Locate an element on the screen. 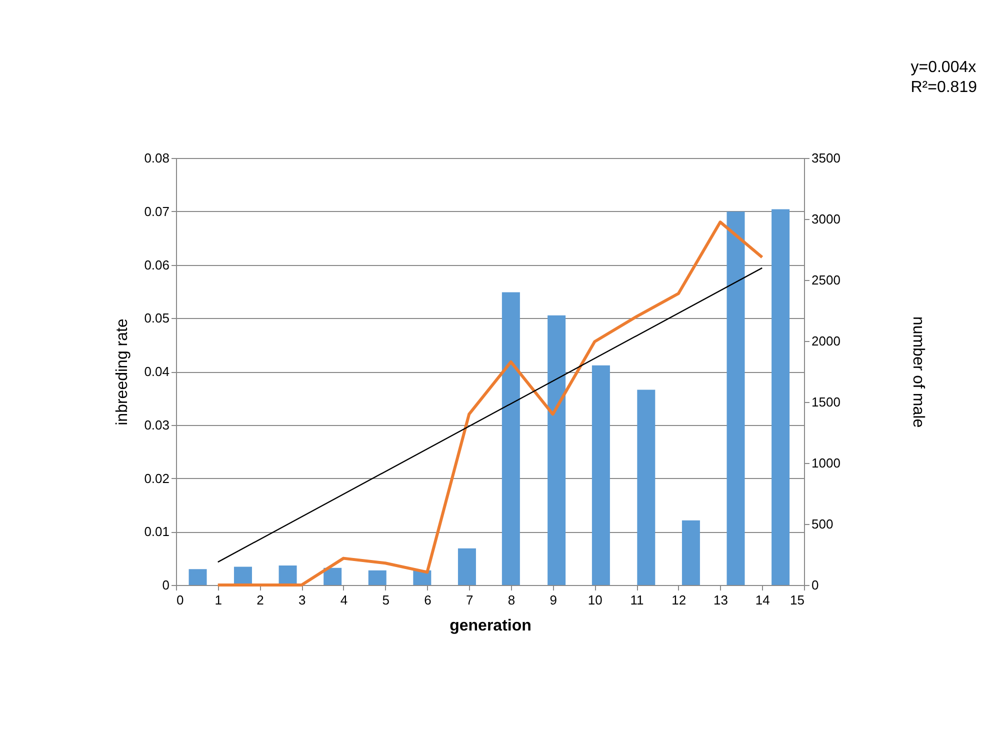 This screenshot has width=981, height=742. y-tick-label: 0.07 is located at coordinates (157, 211).